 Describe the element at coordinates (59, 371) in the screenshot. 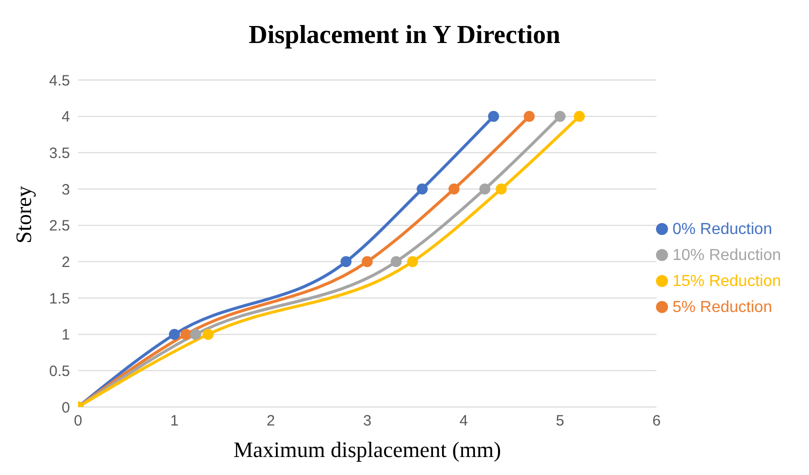

I see `y-tick-label: 0.5` at that location.